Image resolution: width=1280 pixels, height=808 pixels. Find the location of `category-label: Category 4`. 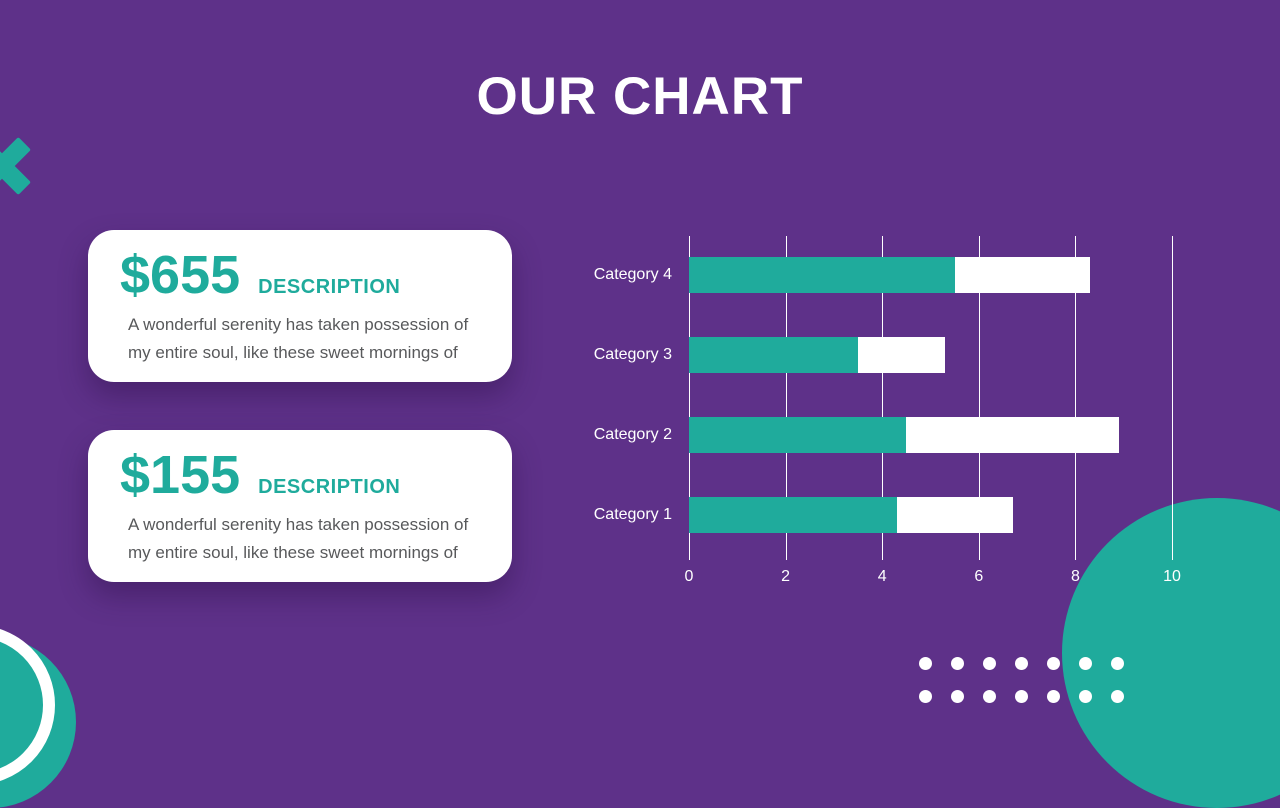

category-label: Category 4 is located at coordinates (632, 274).